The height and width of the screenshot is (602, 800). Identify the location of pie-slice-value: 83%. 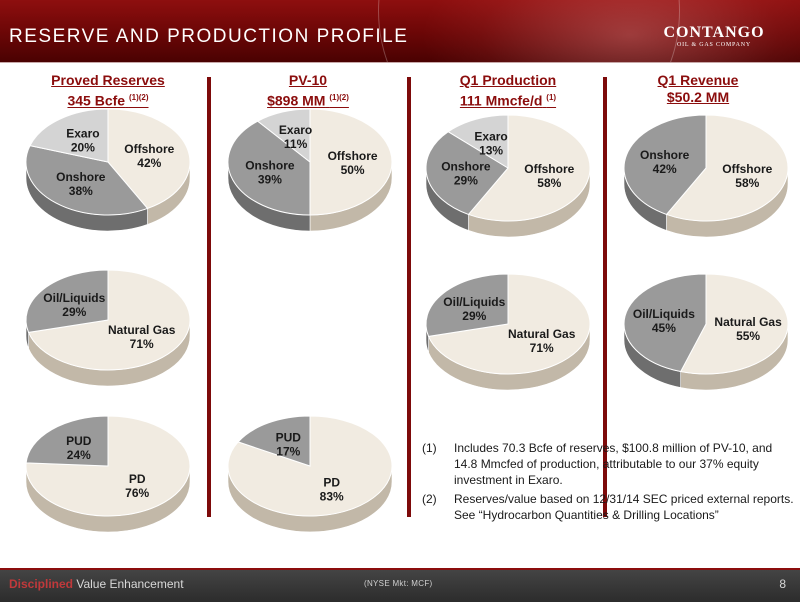
(332, 496).